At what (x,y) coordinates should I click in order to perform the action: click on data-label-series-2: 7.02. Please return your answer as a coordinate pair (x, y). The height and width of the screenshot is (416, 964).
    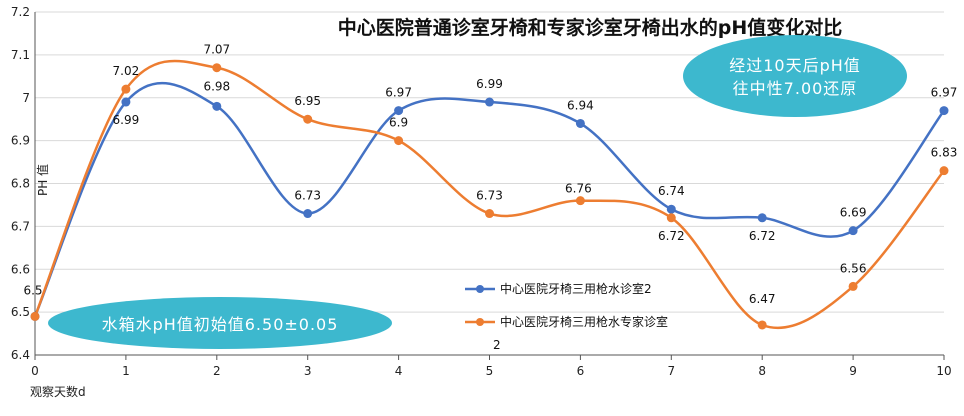
    Looking at the image, I should click on (126, 71).